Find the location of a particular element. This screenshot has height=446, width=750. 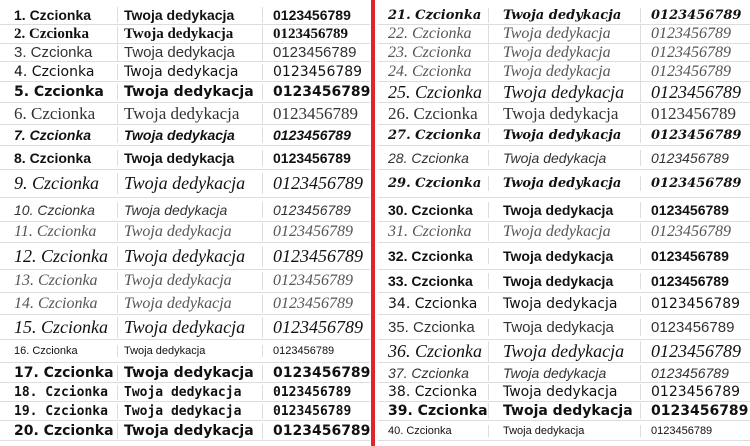

font-name: 33. Czcionka is located at coordinates (430, 281).